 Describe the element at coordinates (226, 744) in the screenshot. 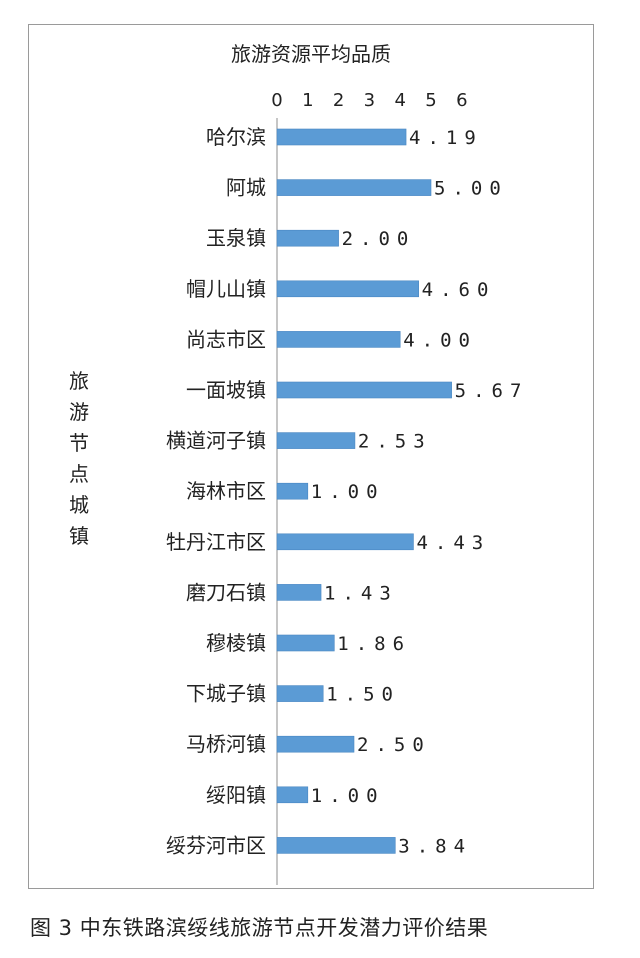

I see `category-label: 马桥河镇` at that location.